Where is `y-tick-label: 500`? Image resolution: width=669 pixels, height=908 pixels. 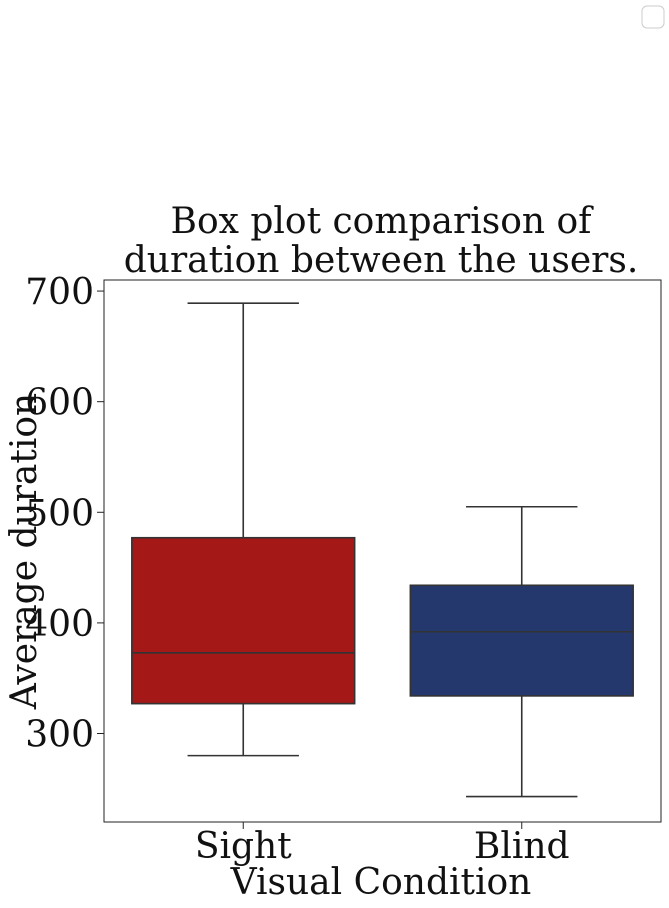
y-tick-label: 500 is located at coordinates (59, 513).